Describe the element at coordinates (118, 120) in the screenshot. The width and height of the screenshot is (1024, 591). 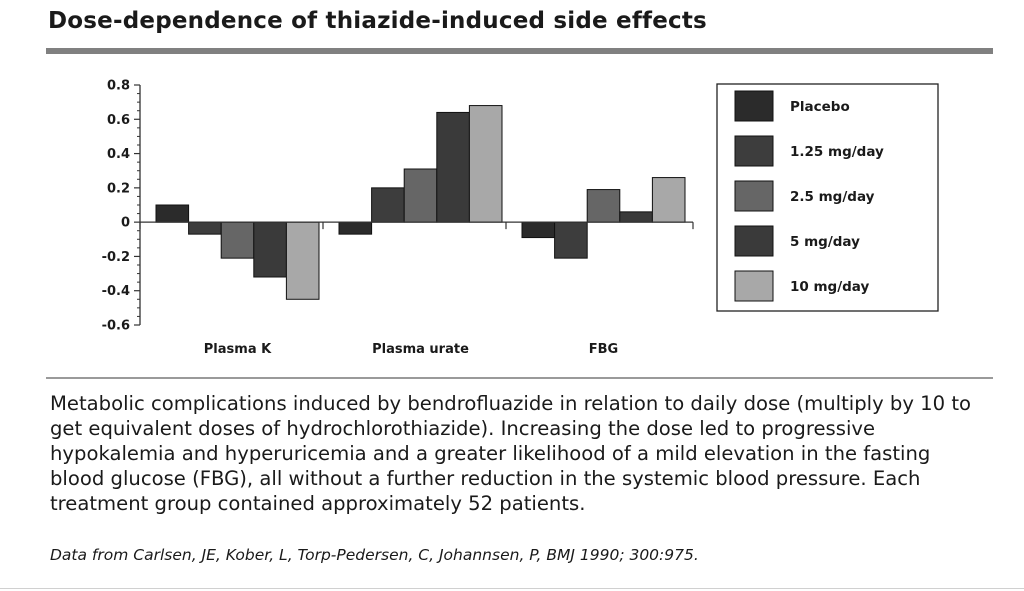
I see `y-tick-label: 0.6` at that location.